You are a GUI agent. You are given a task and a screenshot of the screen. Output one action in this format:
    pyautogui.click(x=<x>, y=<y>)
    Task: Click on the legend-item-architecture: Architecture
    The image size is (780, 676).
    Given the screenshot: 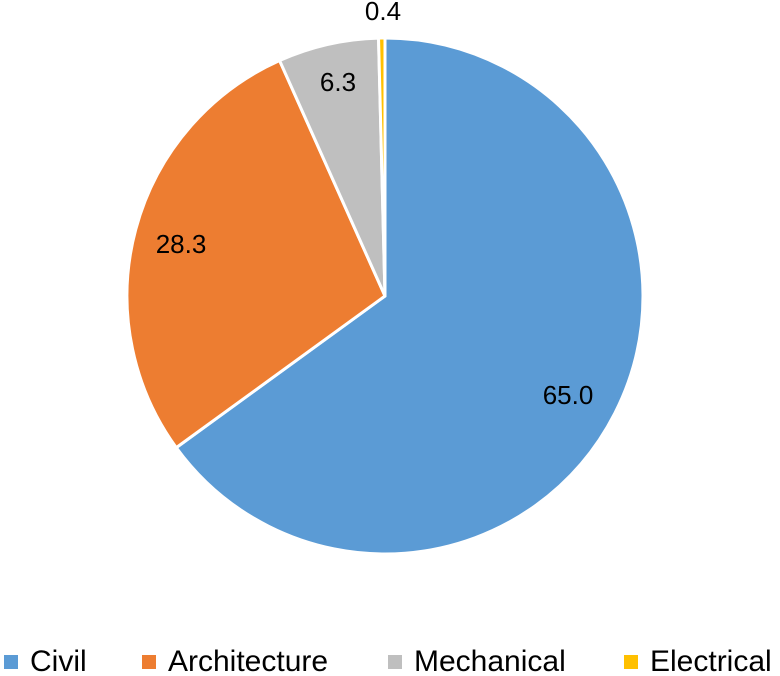 What is the action you would take?
    pyautogui.click(x=235, y=660)
    